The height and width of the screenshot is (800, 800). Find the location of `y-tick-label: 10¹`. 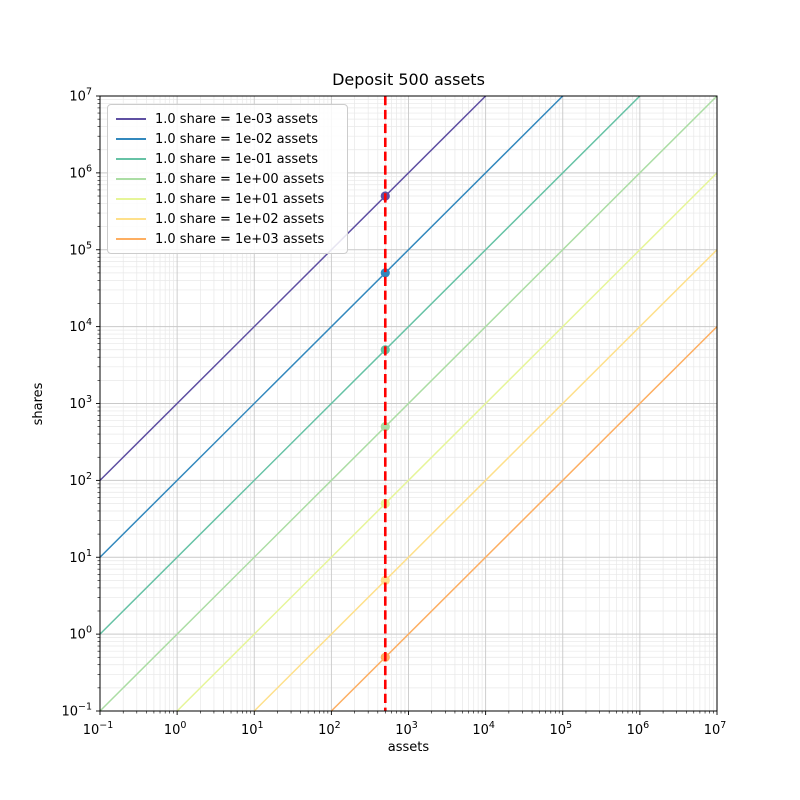

y-tick-label: 10¹ is located at coordinates (80, 557).